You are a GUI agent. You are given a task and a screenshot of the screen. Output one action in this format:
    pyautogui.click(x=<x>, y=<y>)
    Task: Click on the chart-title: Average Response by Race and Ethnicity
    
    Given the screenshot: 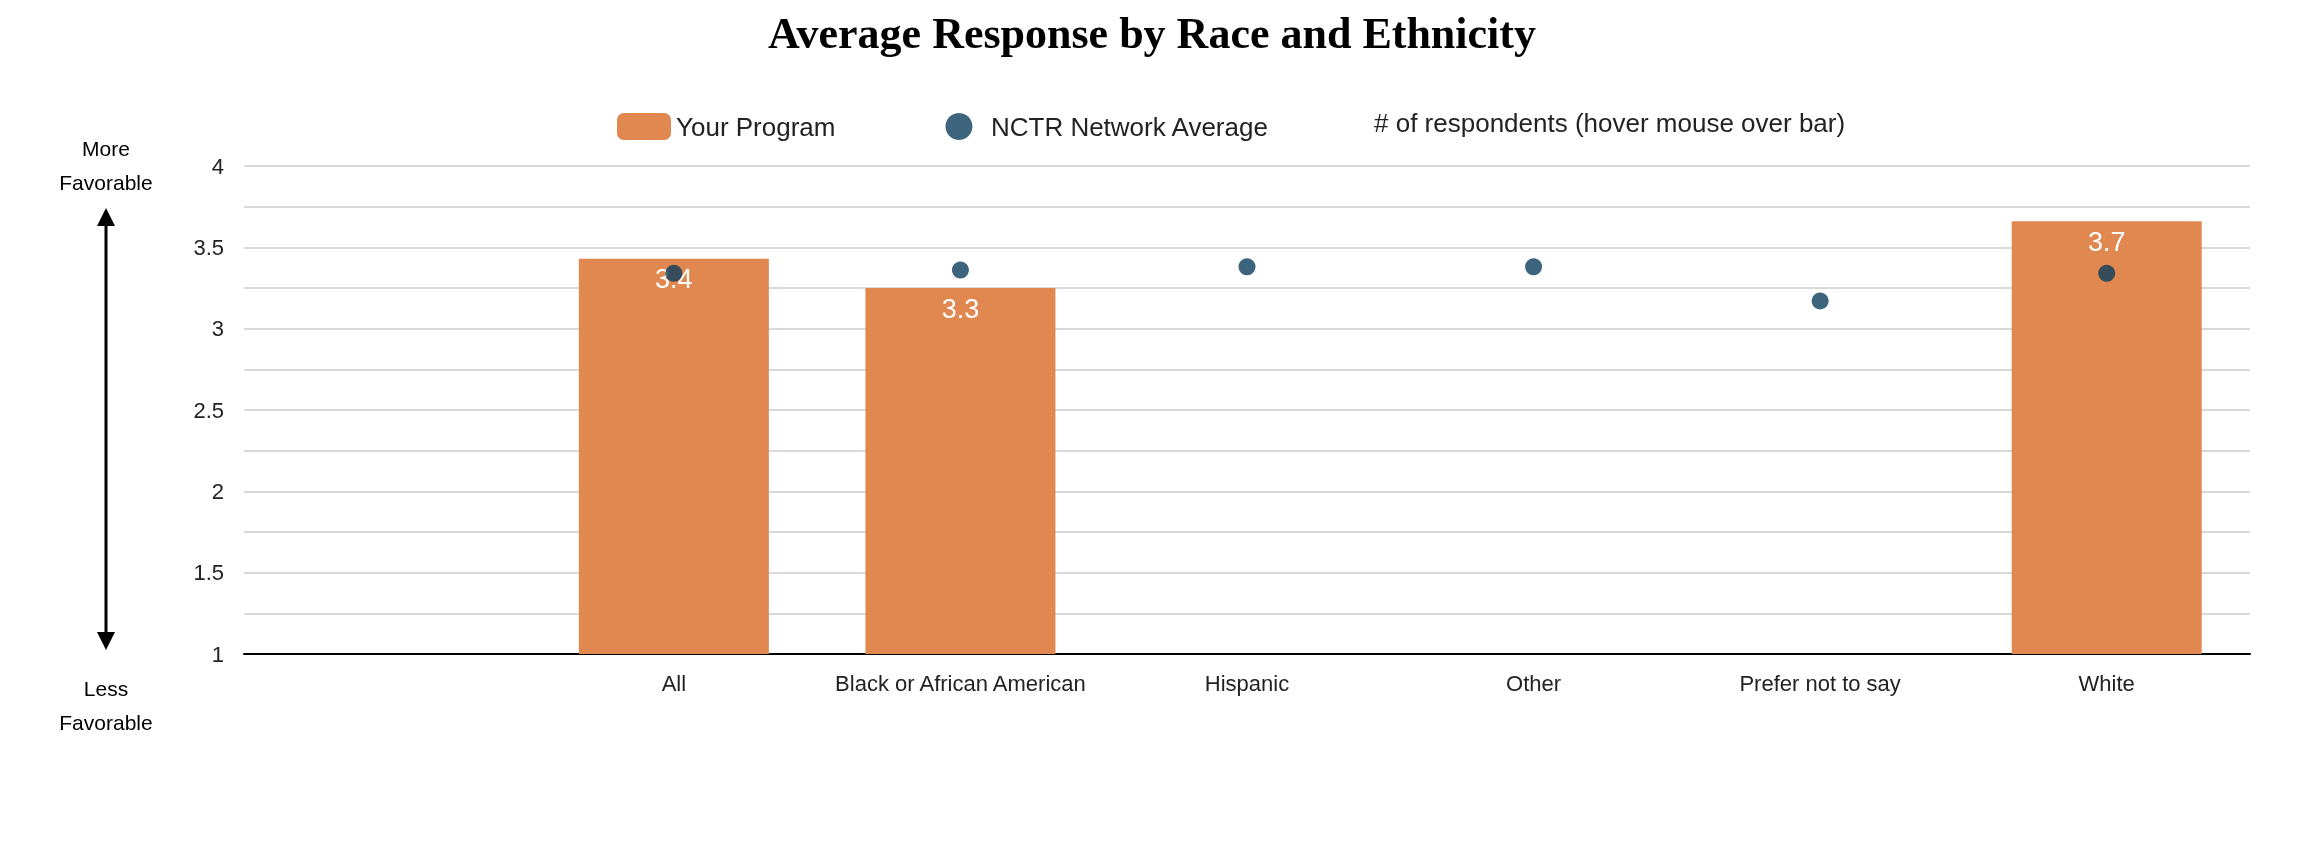 What is the action you would take?
    pyautogui.click(x=1152, y=33)
    